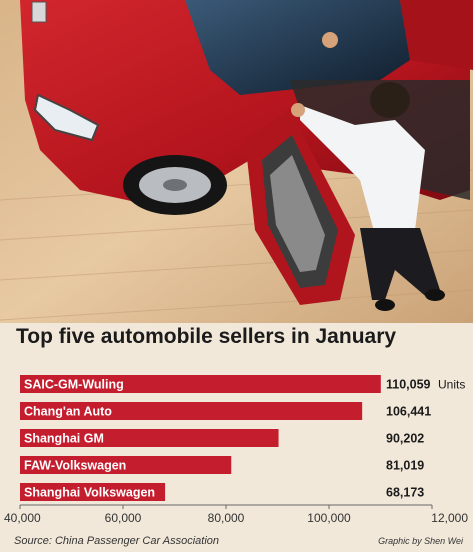 Image resolution: width=473 pixels, height=552 pixels. I want to click on x-tick-label: 60,000, so click(123, 518).